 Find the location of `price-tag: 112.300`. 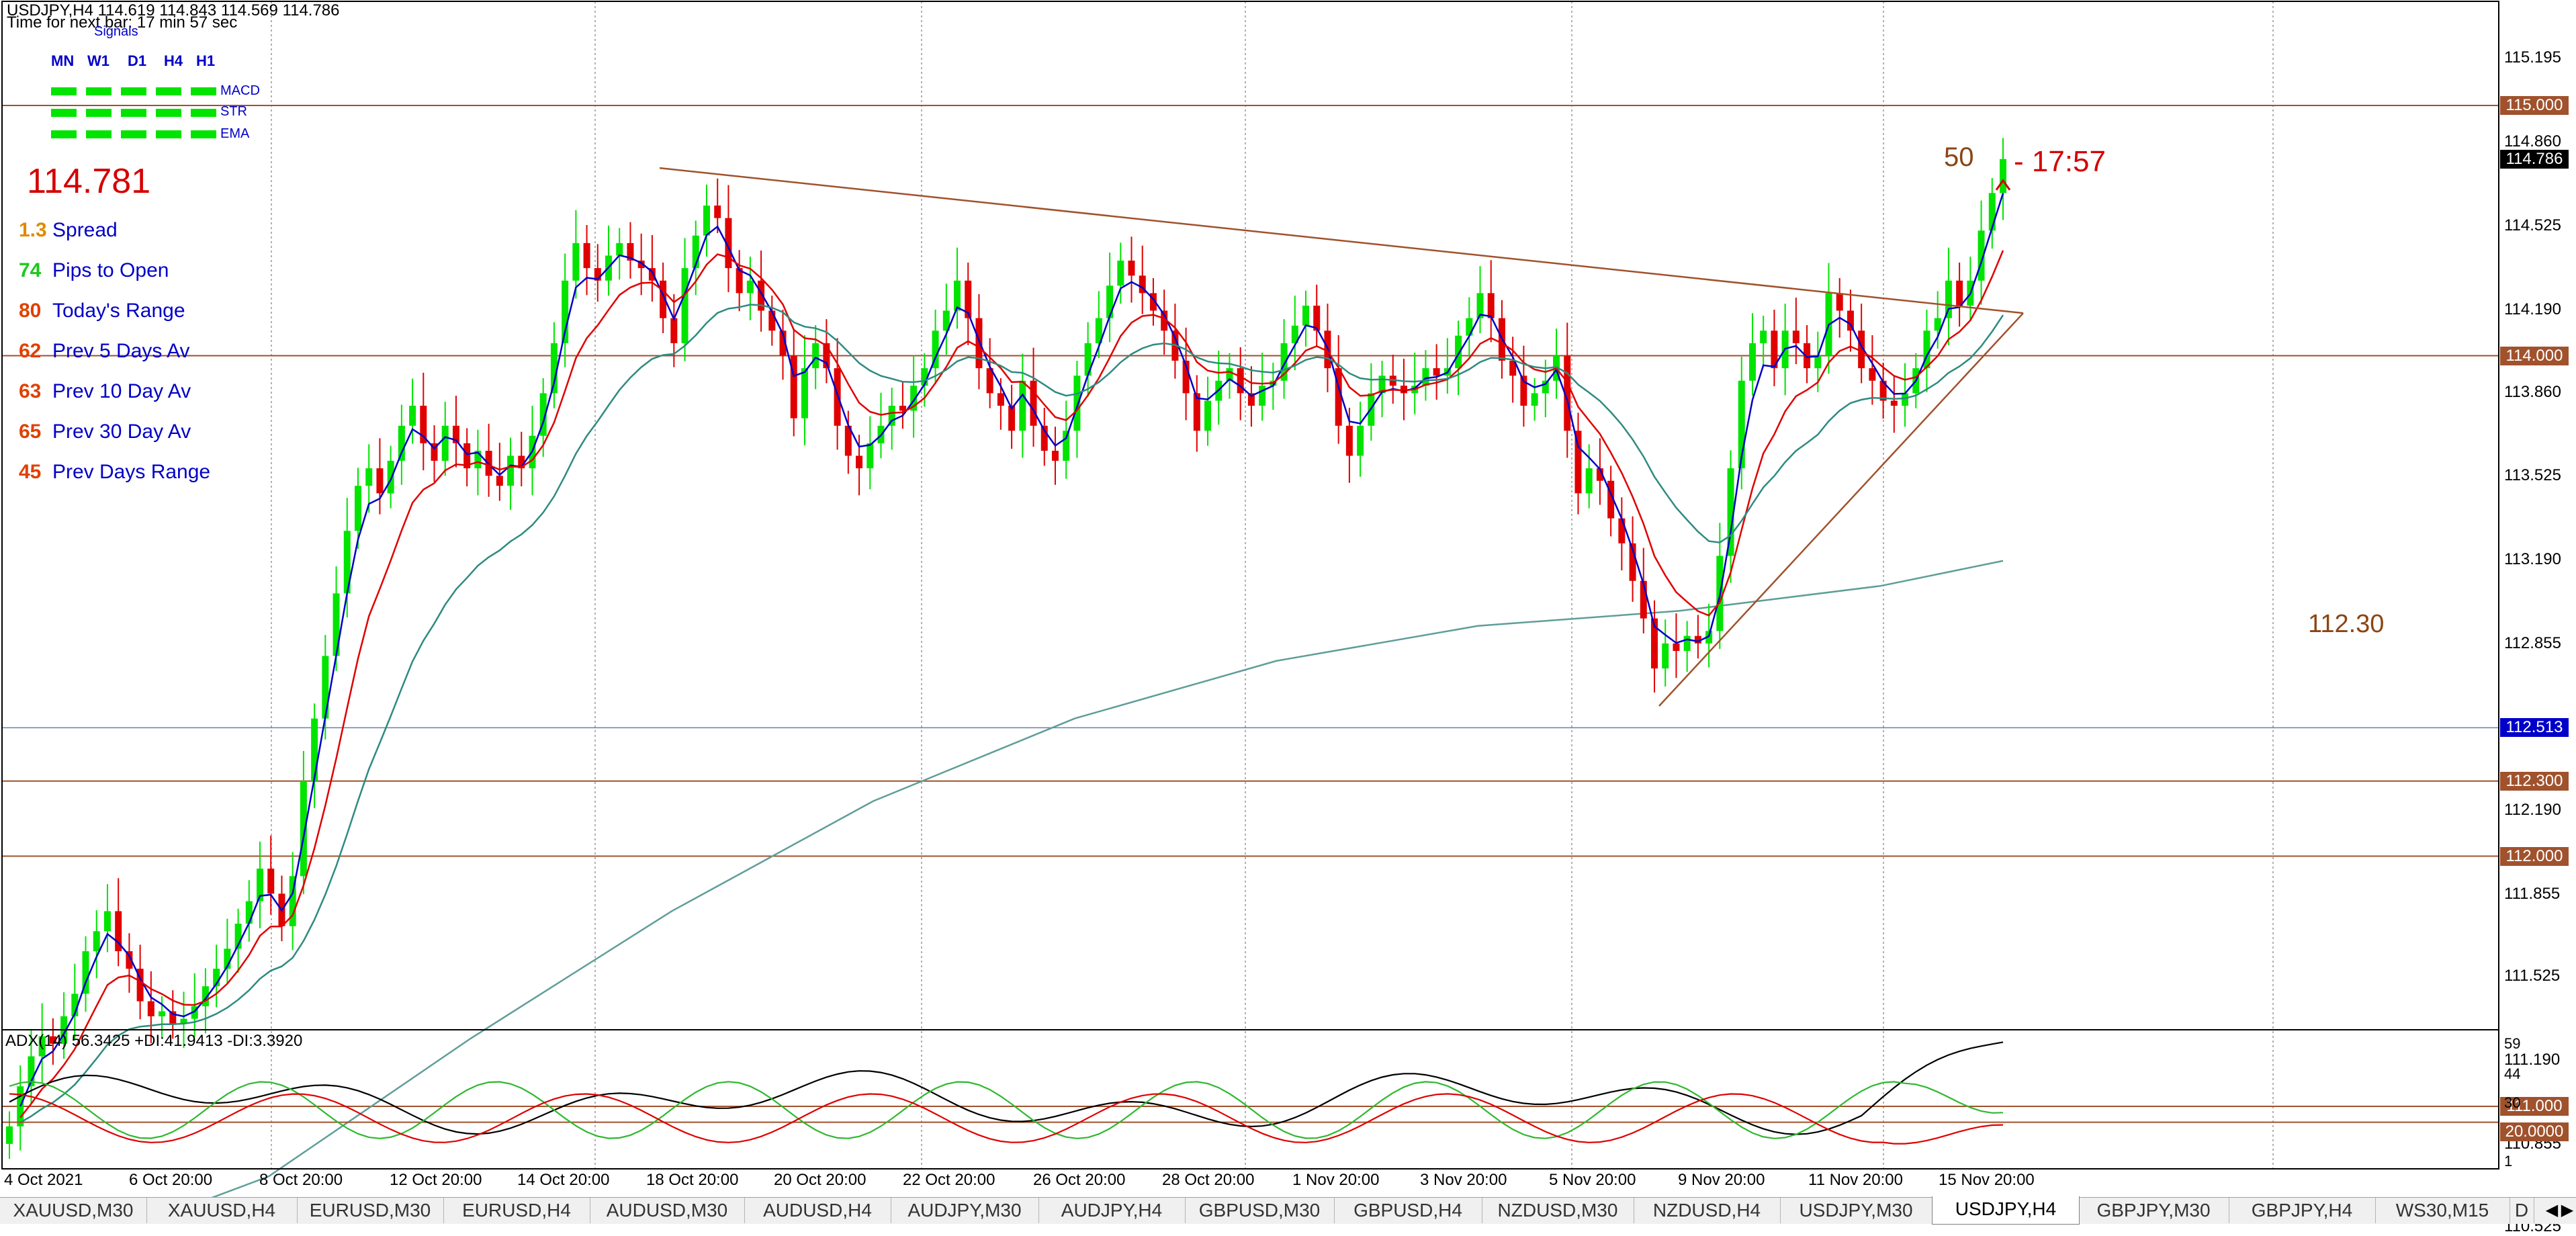

price-tag: 112.300 is located at coordinates (2535, 781).